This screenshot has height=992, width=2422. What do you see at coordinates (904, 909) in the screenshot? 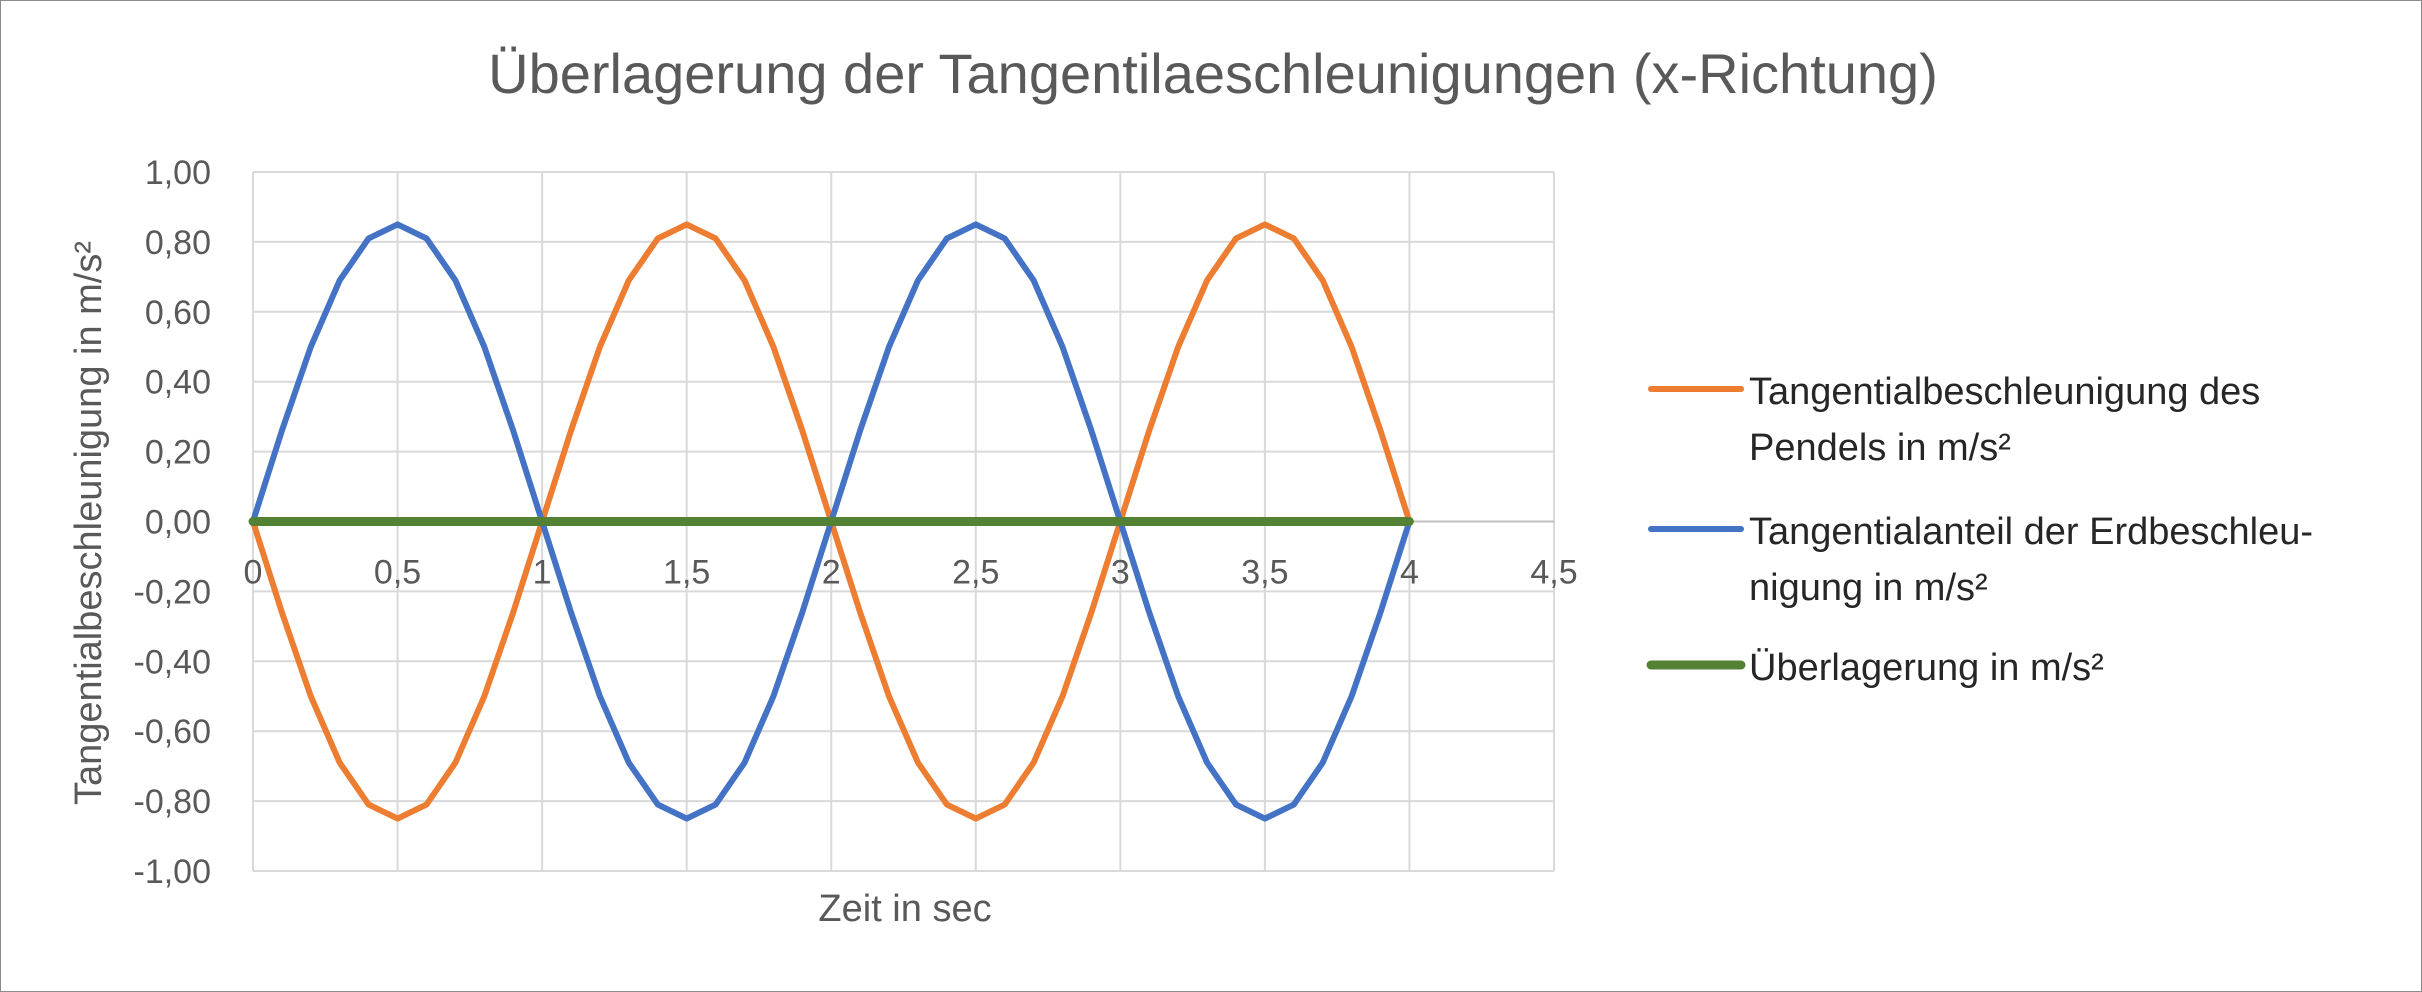
I see `x-axis-title: Zeit in sec` at bounding box center [904, 909].